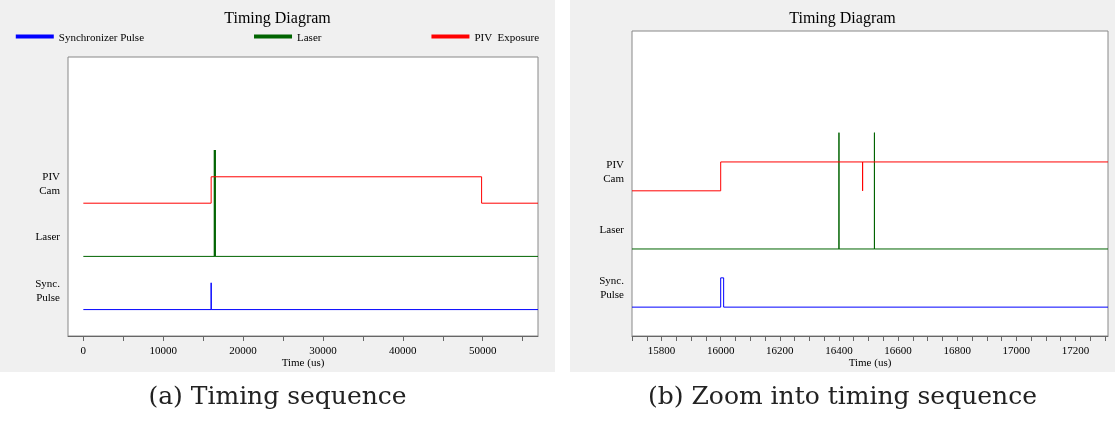 The image size is (1115, 423). What do you see at coordinates (101, 36) in the screenshot?
I see `legend-label: Synchronizer Pulse` at bounding box center [101, 36].